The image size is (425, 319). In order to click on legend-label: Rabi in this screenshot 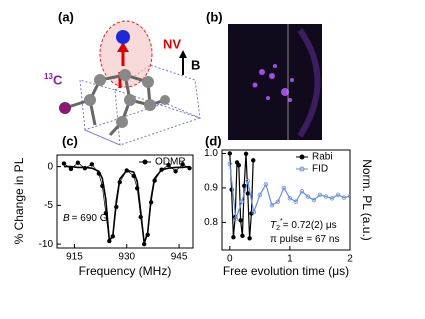, I will do `click(322, 157)`.